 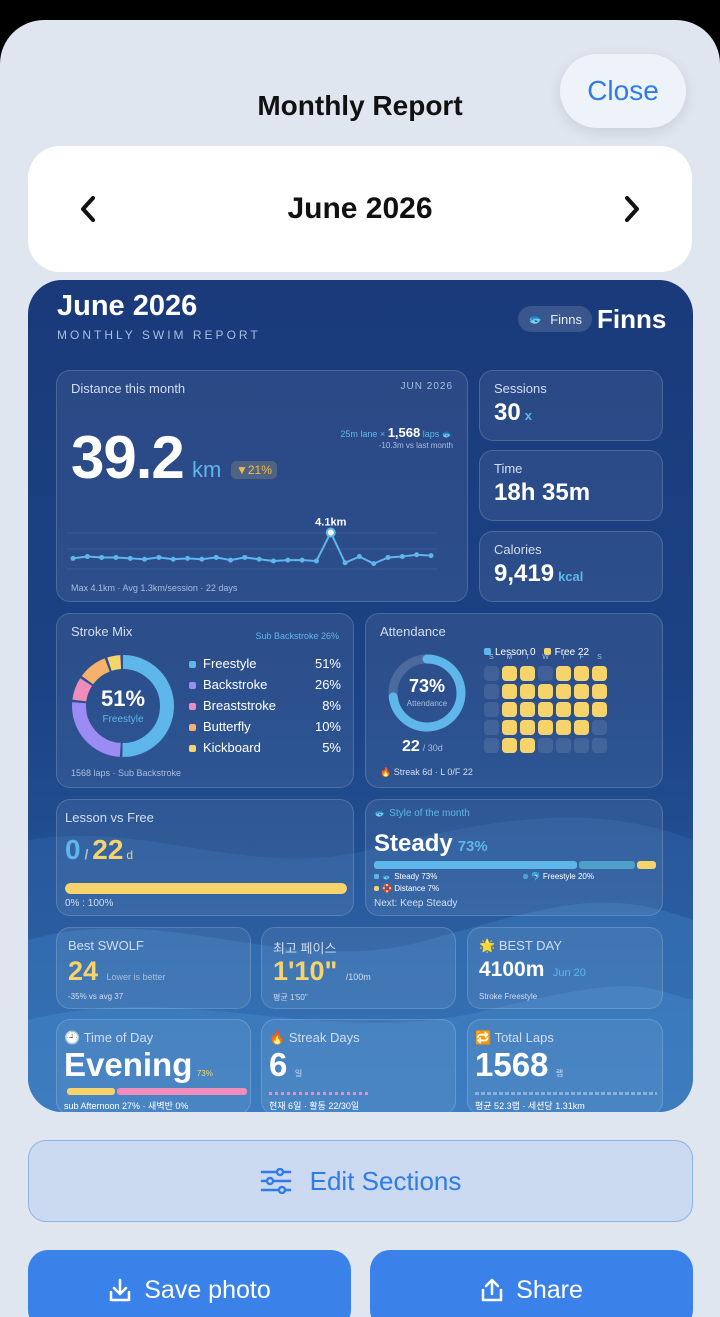 What do you see at coordinates (542, 492) in the screenshot?
I see `time-value: 18h 35m` at bounding box center [542, 492].